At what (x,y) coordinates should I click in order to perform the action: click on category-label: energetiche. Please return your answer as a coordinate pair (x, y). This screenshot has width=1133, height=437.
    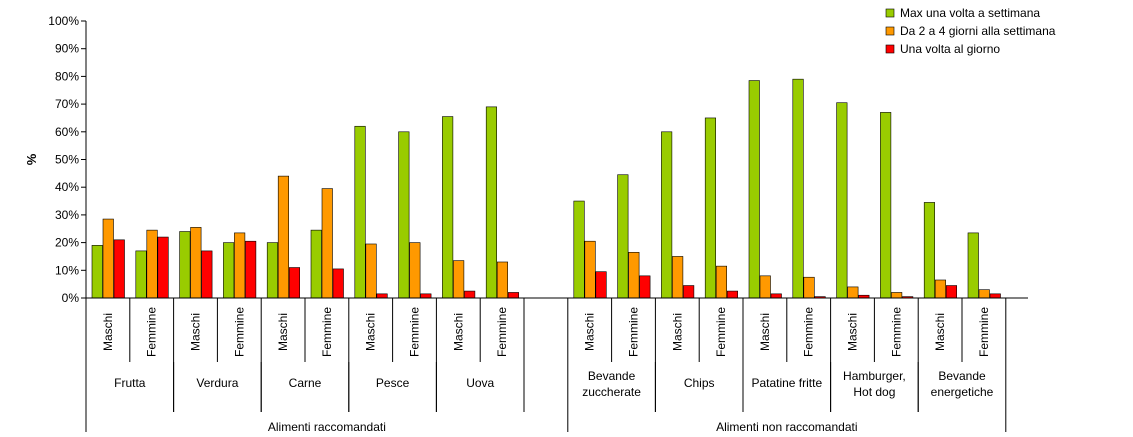
    Looking at the image, I should click on (962, 392).